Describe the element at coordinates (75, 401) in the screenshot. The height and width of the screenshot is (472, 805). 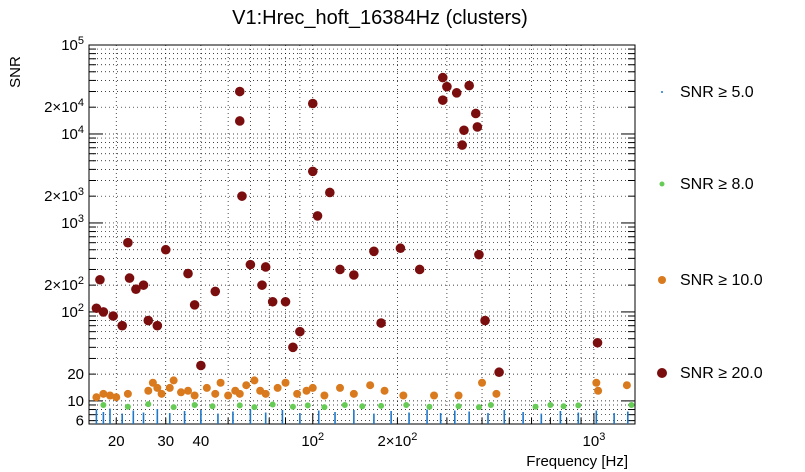
I see `y-tick-label: 10` at that location.